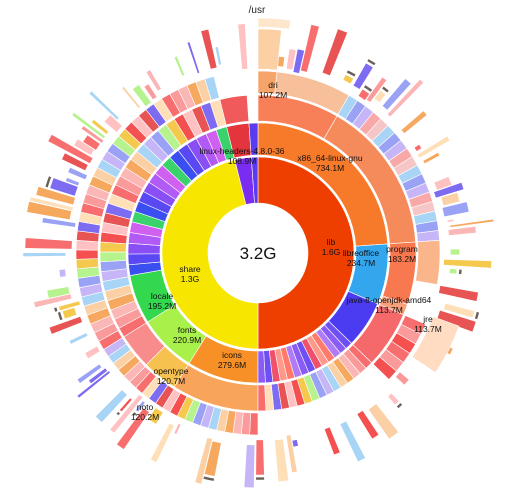  I want to click on outer-dri-bar, so click(269, 49).